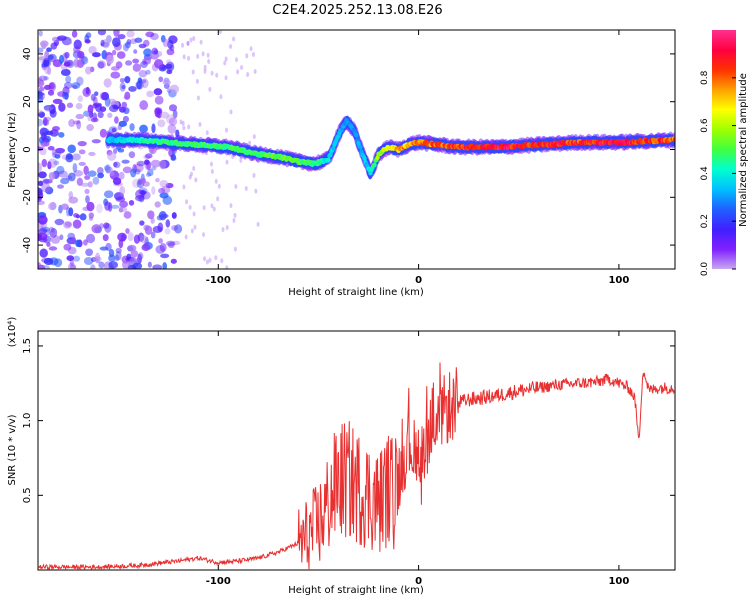 The width and height of the screenshot is (750, 600). Describe the element at coordinates (705, 269) in the screenshot. I see `colorbar-tick-label: 0.0` at that location.